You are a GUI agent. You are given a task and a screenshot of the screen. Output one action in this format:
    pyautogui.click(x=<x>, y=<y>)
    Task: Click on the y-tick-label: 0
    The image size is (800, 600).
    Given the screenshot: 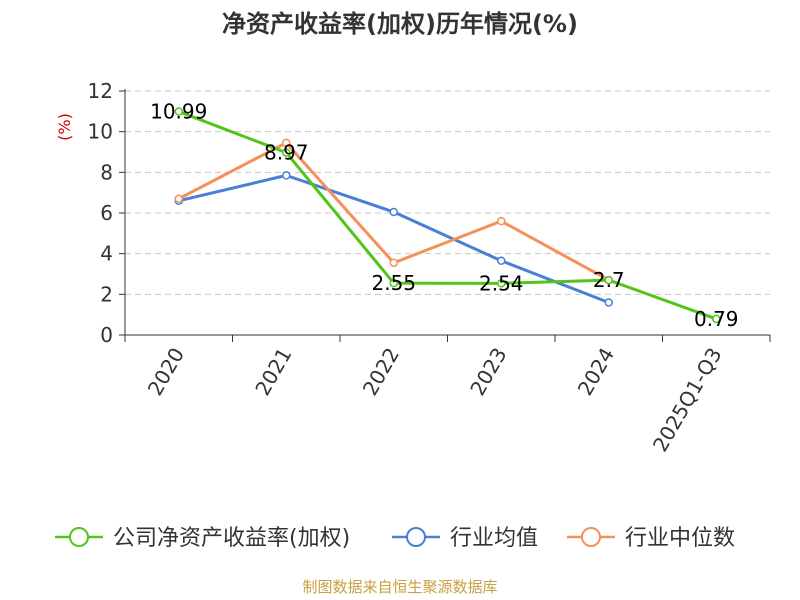 What is the action you would take?
    pyautogui.click(x=106, y=335)
    